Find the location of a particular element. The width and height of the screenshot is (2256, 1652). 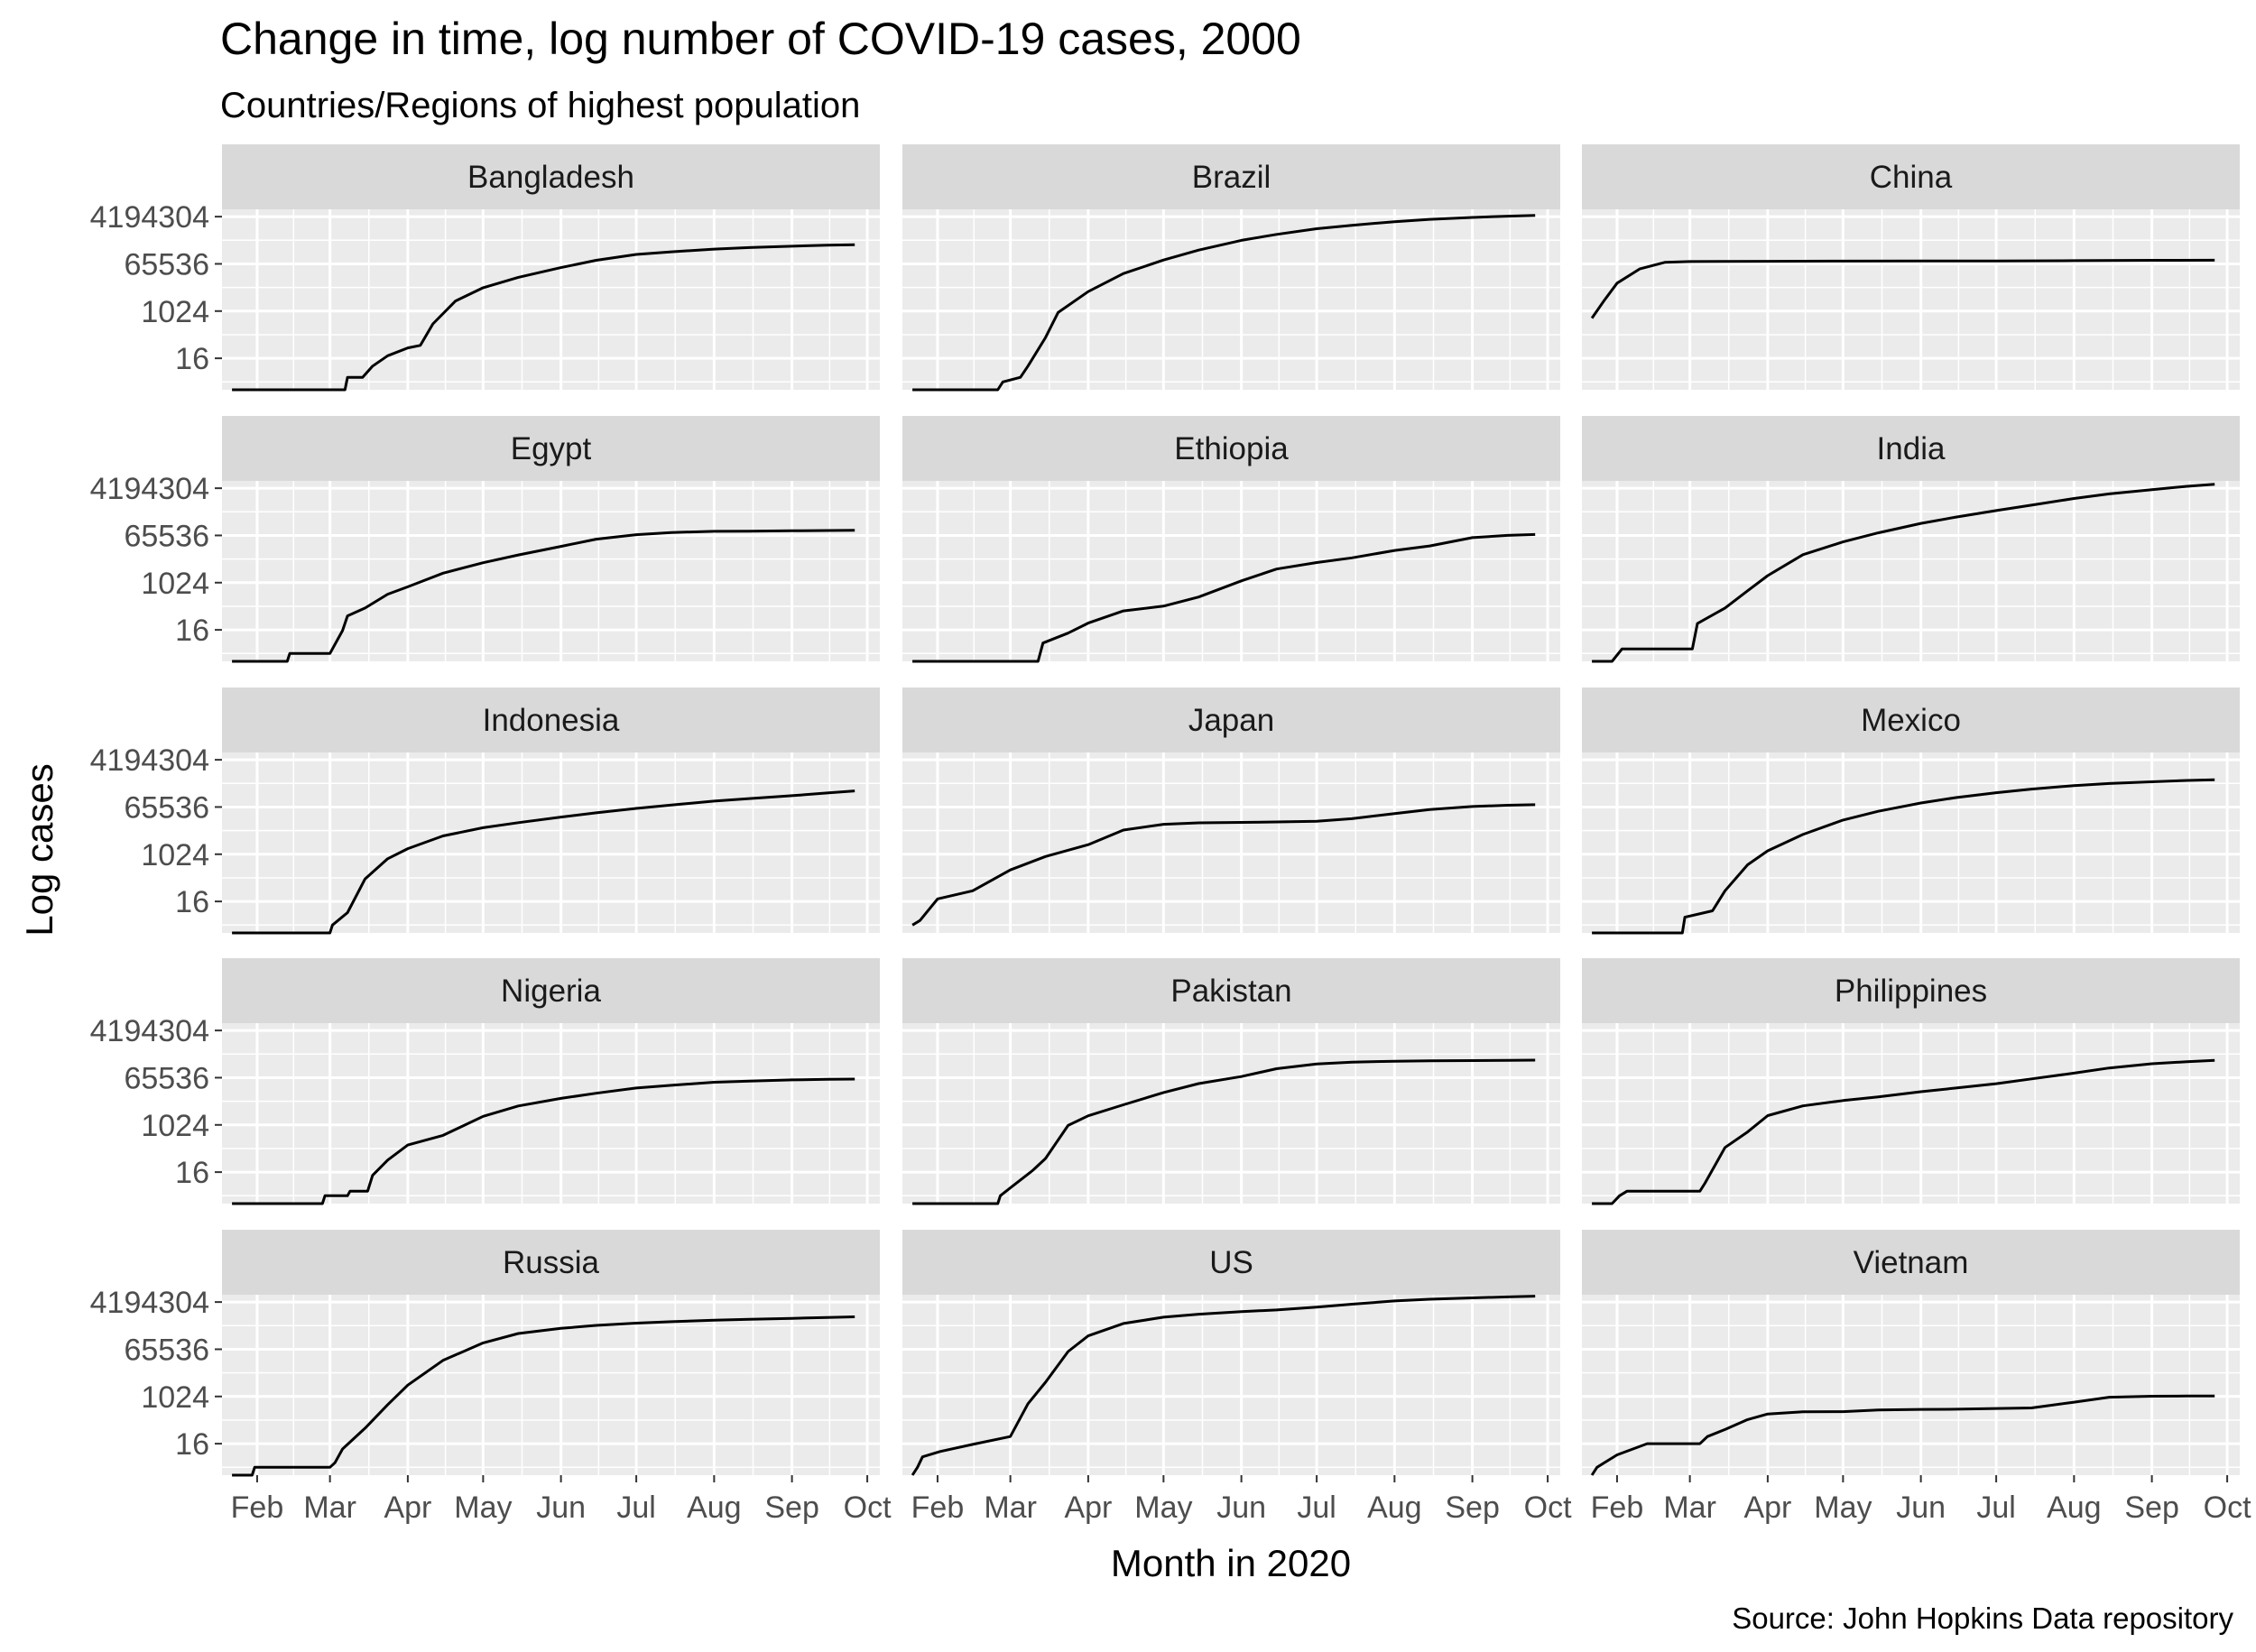

facet-strip-label: Vietnam is located at coordinates (1911, 1262).